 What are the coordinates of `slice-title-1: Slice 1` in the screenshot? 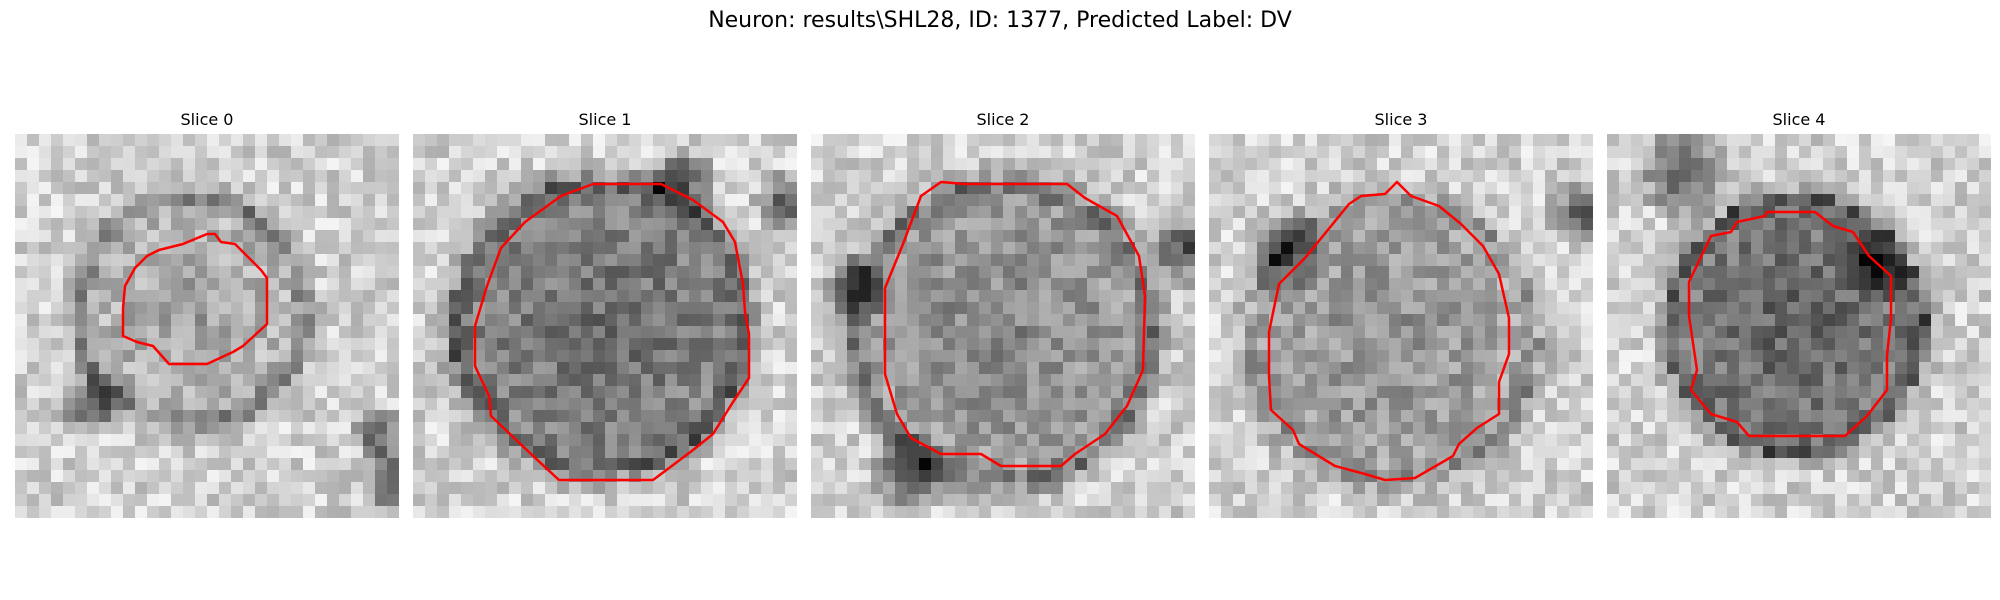 It's located at (605, 119).